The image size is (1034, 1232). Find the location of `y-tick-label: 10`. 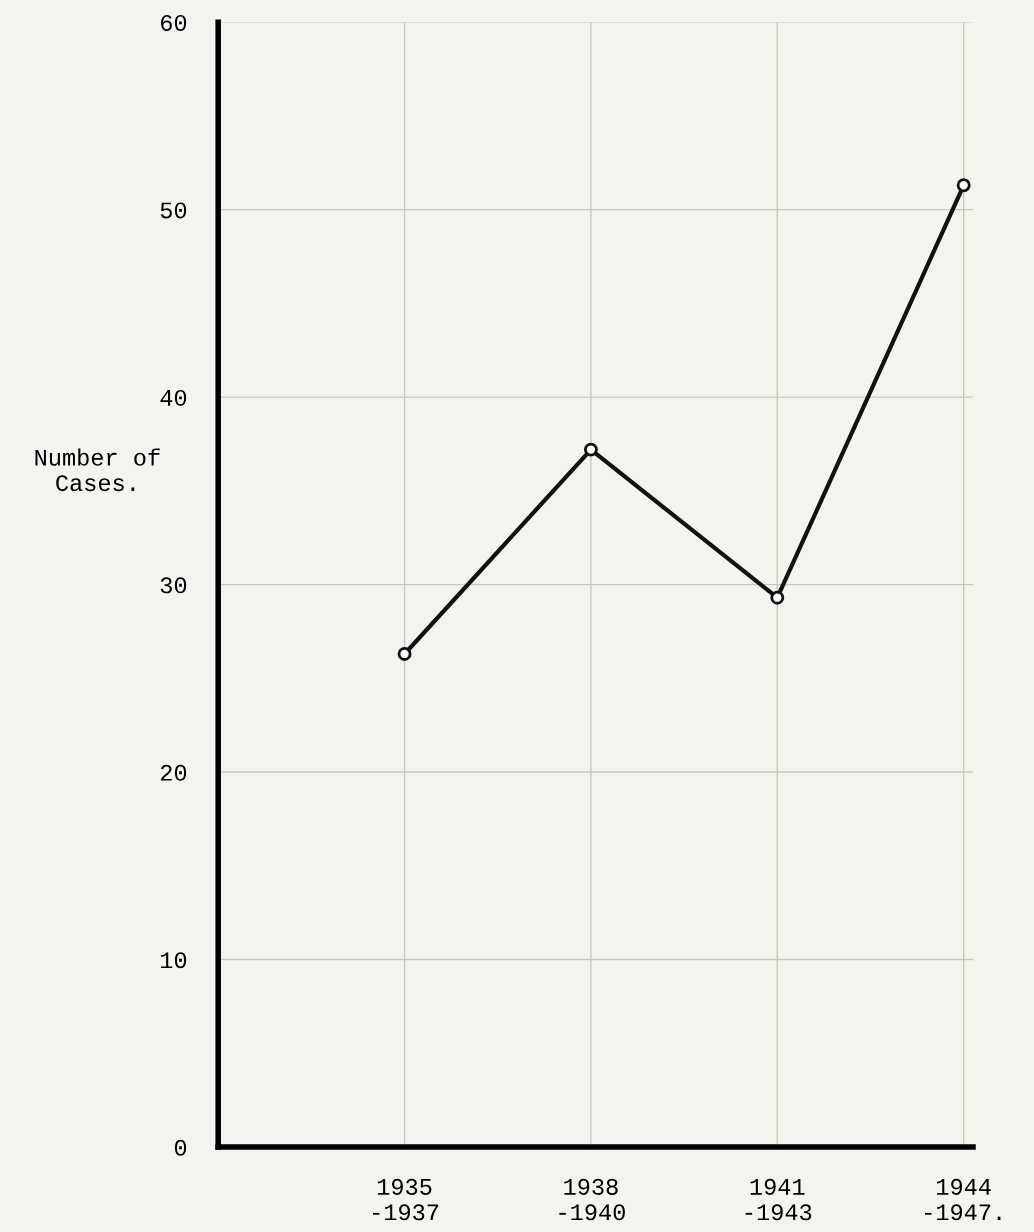

y-tick-label: 10 is located at coordinates (173, 960).